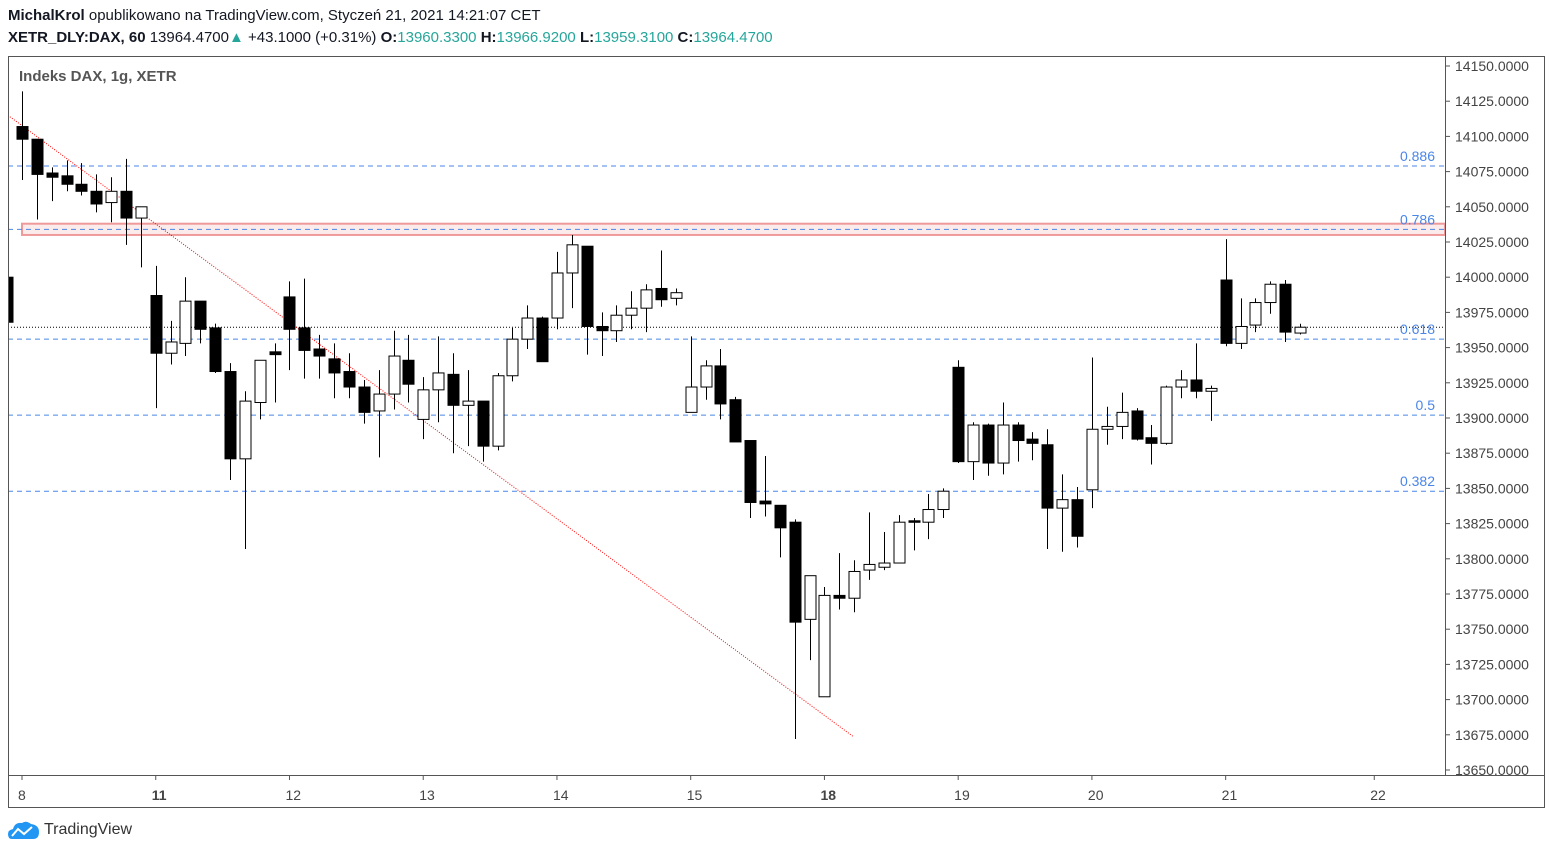 The height and width of the screenshot is (855, 1554). What do you see at coordinates (1230, 795) in the screenshot?
I see `time-tick-label: 21` at bounding box center [1230, 795].